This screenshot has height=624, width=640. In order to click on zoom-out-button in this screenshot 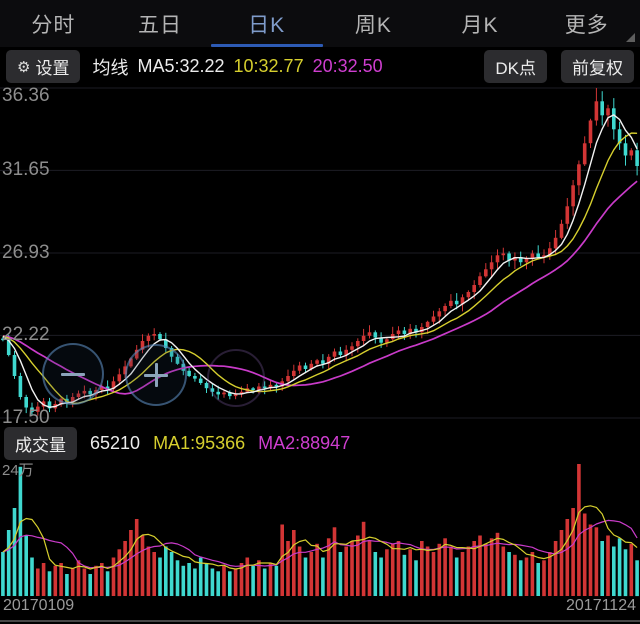, I will do `click(73, 374)`.